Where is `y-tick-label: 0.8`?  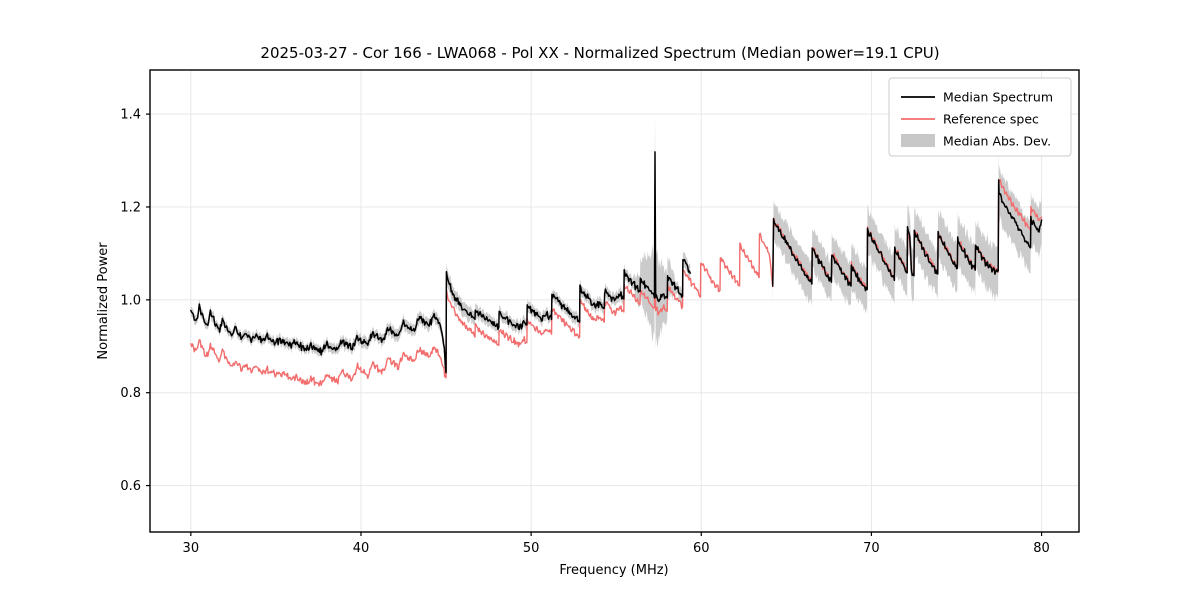
y-tick-label: 0.8 is located at coordinates (130, 393).